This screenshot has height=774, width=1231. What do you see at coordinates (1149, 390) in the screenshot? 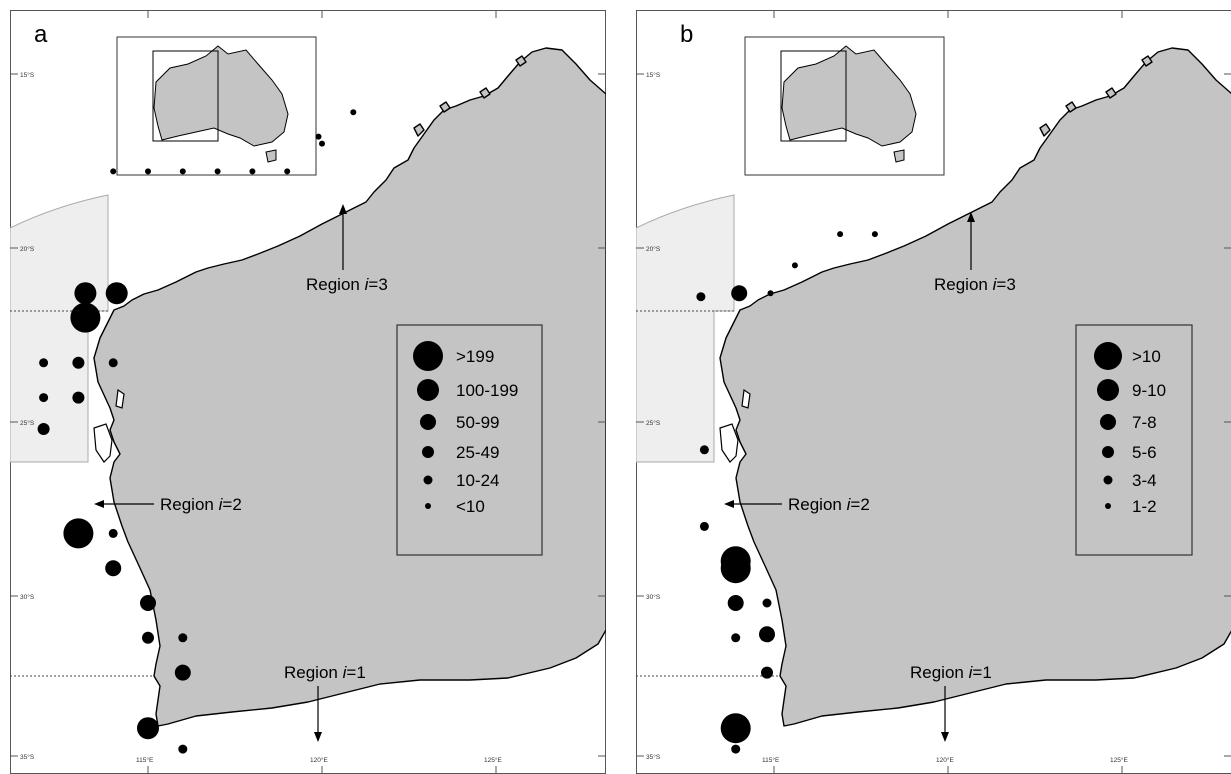
I see `legend-label: 9-10` at bounding box center [1149, 390].